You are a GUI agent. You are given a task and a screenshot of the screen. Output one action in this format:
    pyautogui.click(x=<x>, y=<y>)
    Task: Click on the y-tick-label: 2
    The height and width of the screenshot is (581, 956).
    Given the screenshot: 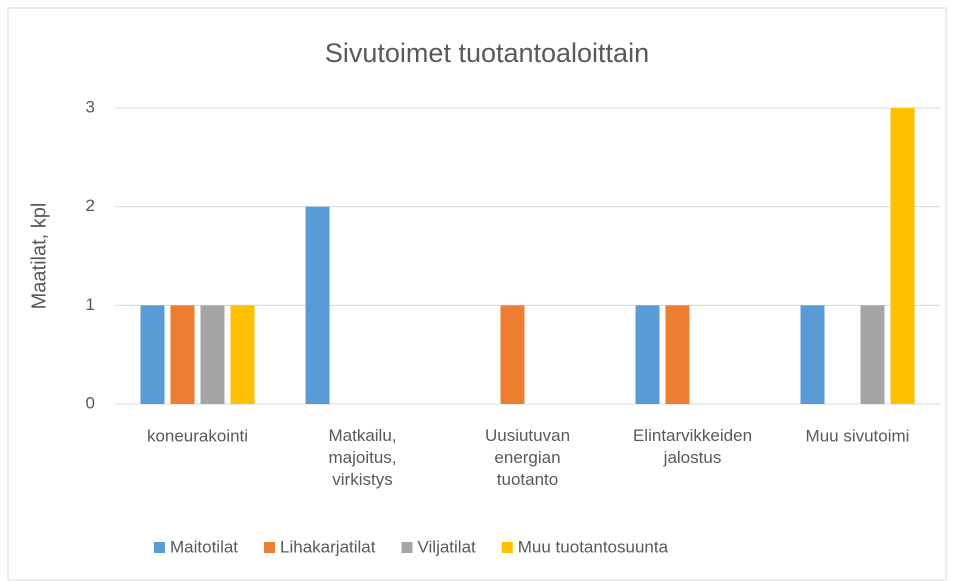 What is the action you would take?
    pyautogui.click(x=90, y=205)
    